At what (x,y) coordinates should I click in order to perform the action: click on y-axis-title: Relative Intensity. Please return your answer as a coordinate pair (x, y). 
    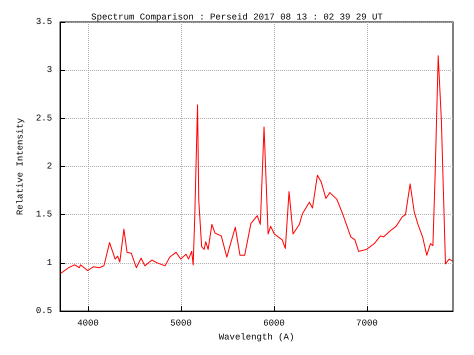
    Looking at the image, I should click on (21, 166).